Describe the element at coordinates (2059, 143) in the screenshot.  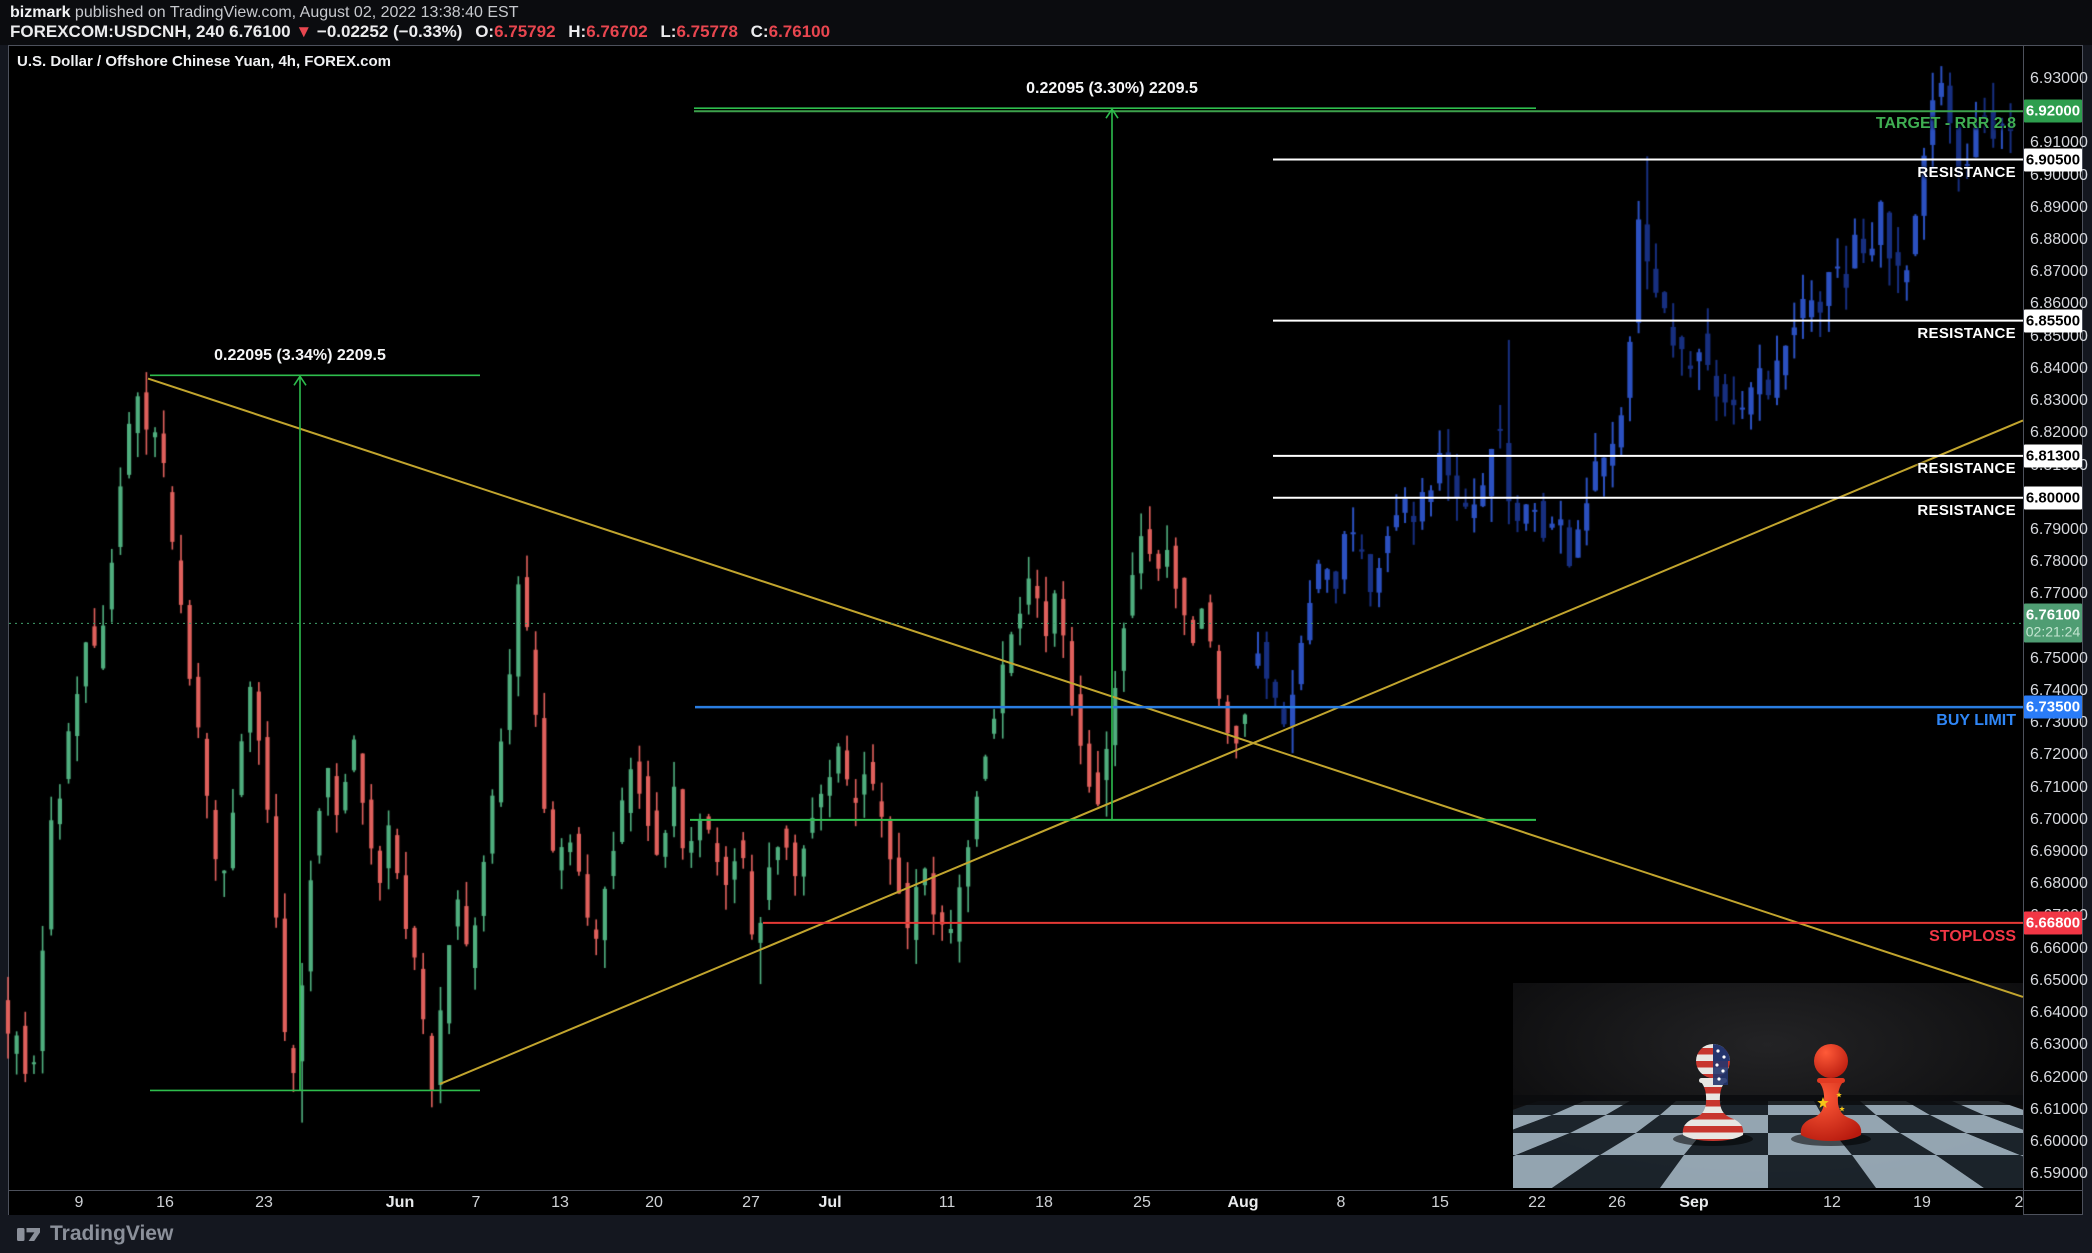
I see `price-tick: 6.91000` at that location.